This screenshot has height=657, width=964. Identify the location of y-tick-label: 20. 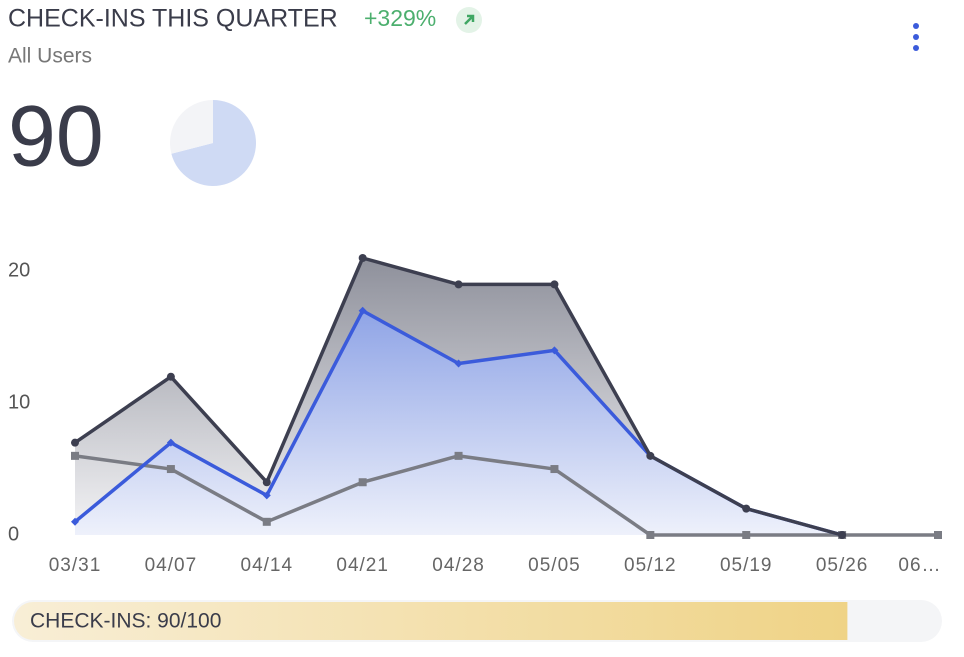
(19, 270).